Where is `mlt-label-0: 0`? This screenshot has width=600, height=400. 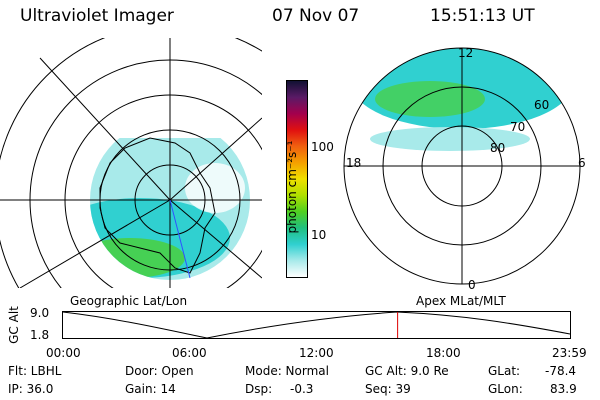 mlt-label-0: 0 is located at coordinates (472, 285).